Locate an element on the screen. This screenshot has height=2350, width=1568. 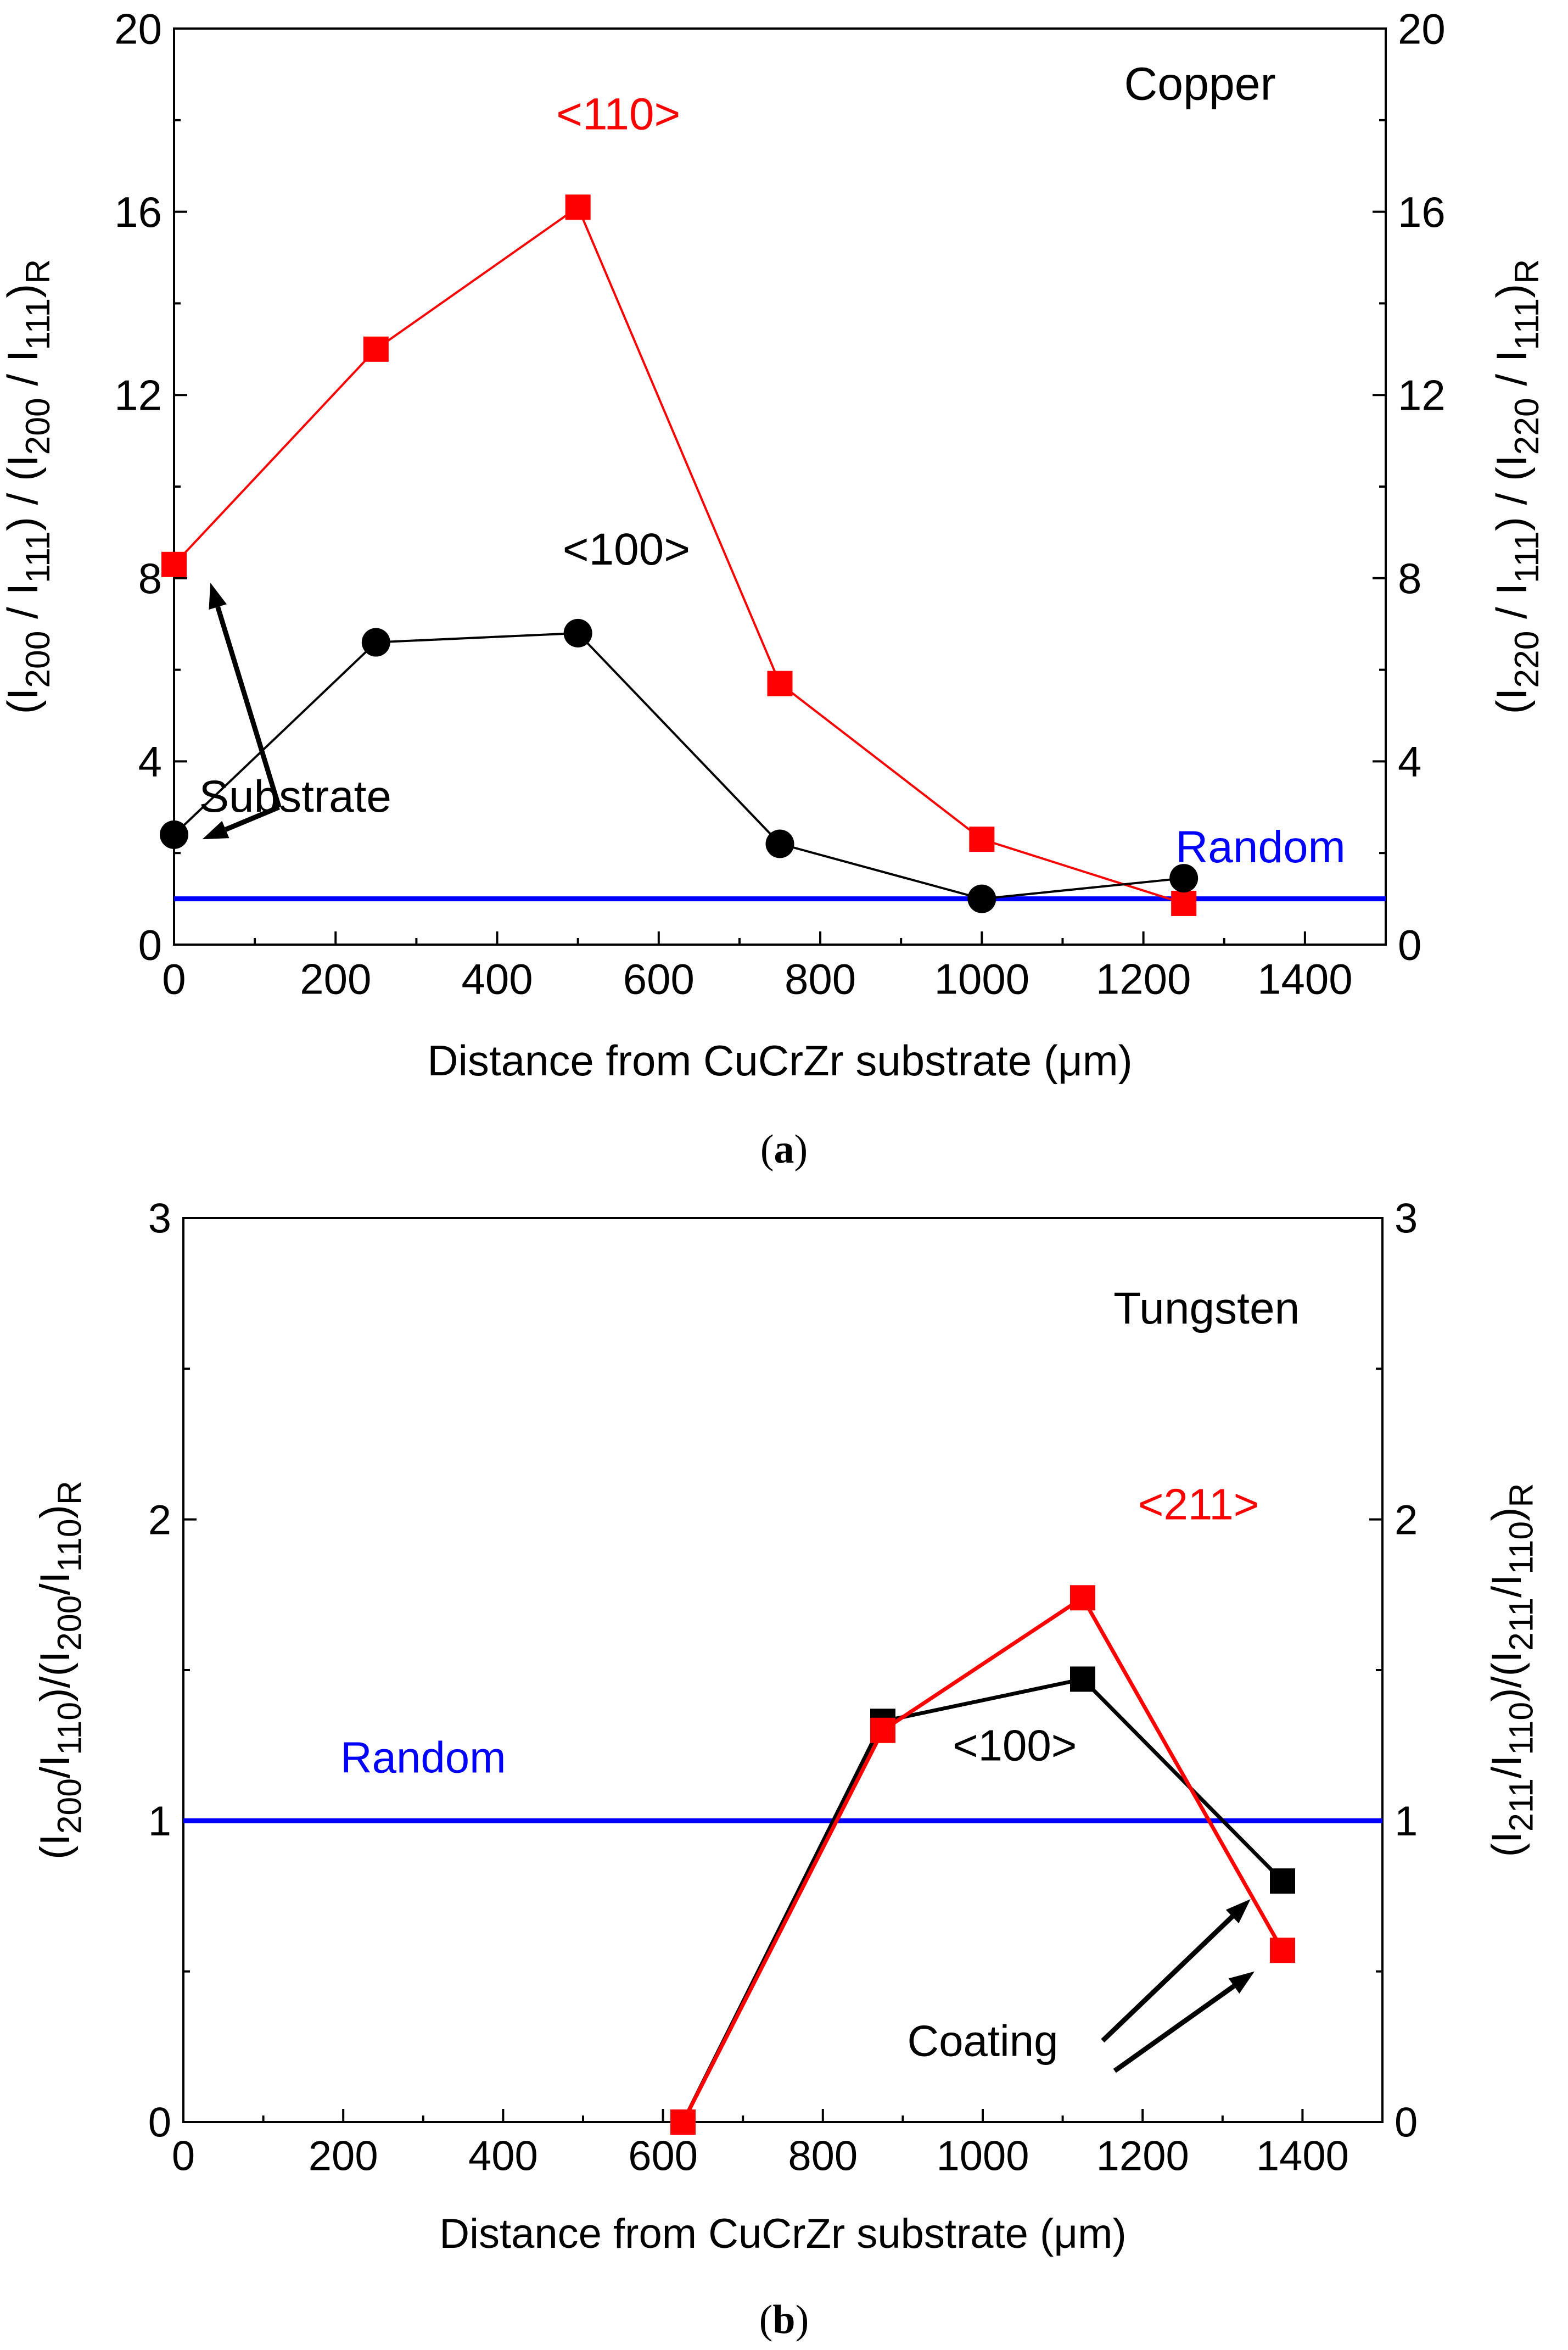
y-tick-label-left: 16 is located at coordinates (138, 212).